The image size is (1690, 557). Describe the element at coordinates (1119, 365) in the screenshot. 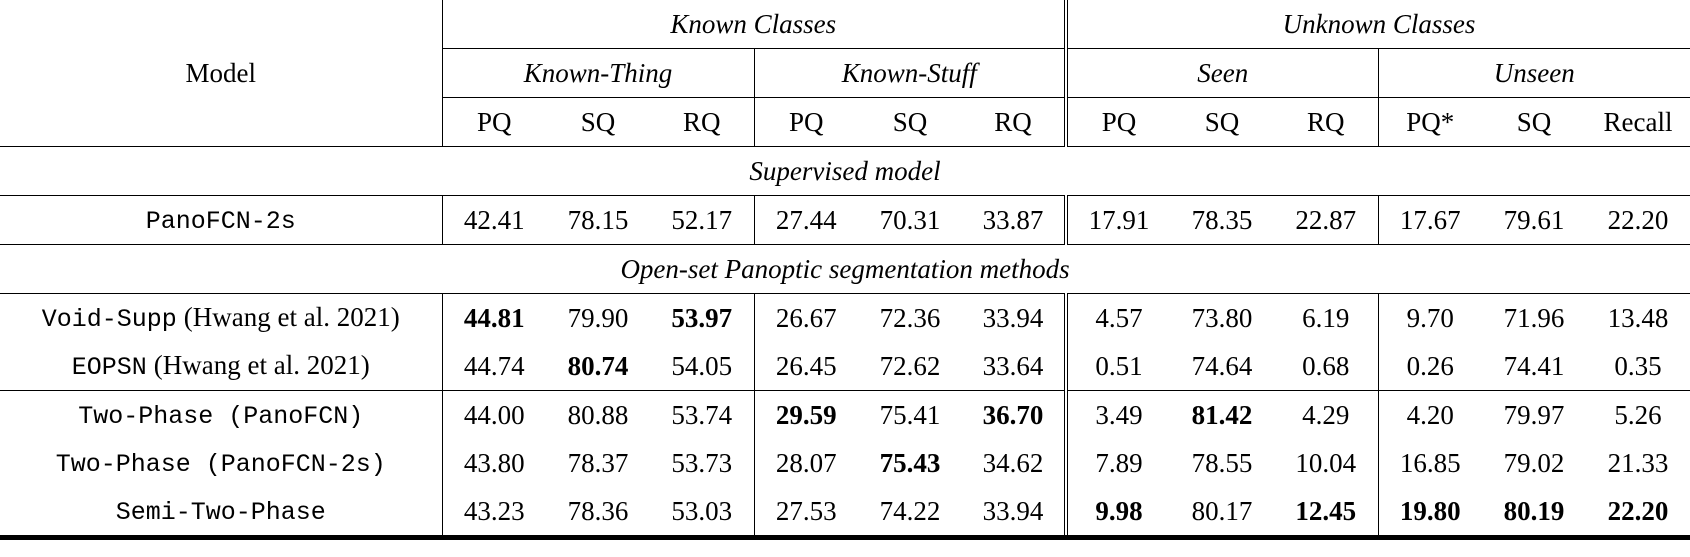

I see `value-cell: 0.51` at that location.